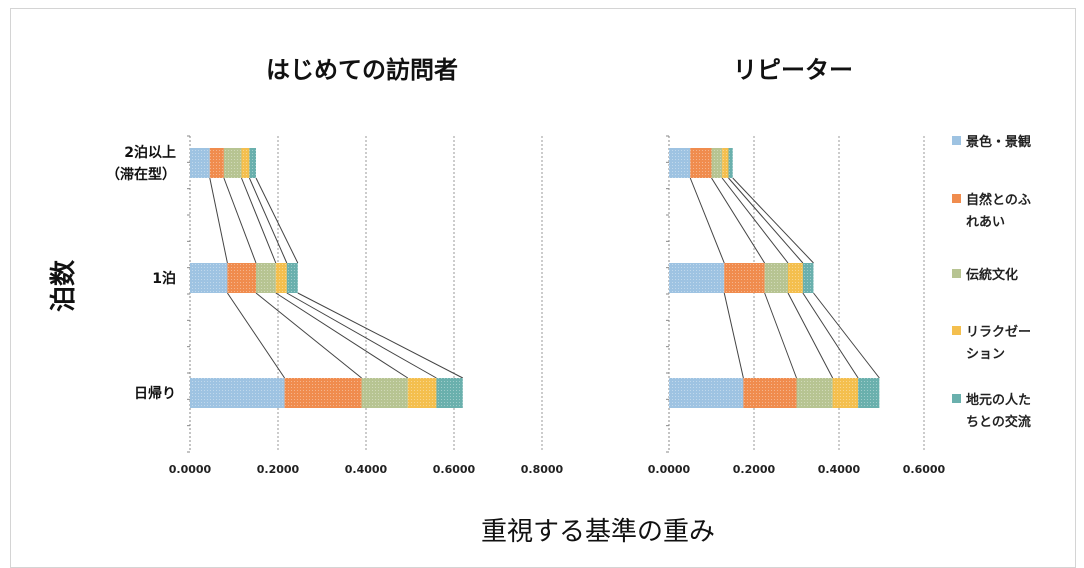 This screenshot has width=1084, height=568. I want to click on category-label: 2泊以上, so click(150, 152).